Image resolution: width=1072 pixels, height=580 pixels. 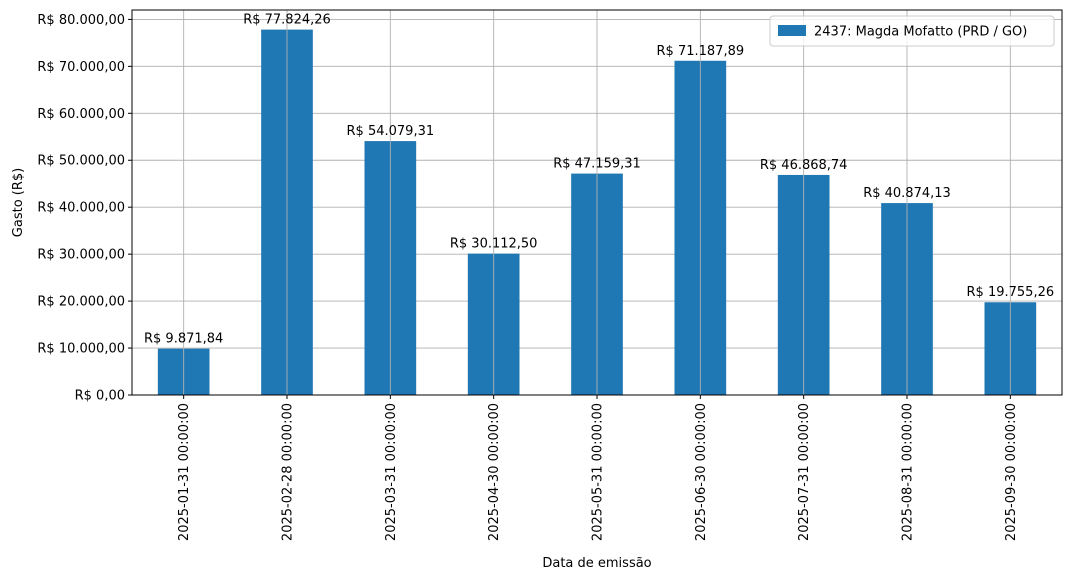 I want to click on bar-value-label: R$ 71.187,89, so click(x=701, y=51).